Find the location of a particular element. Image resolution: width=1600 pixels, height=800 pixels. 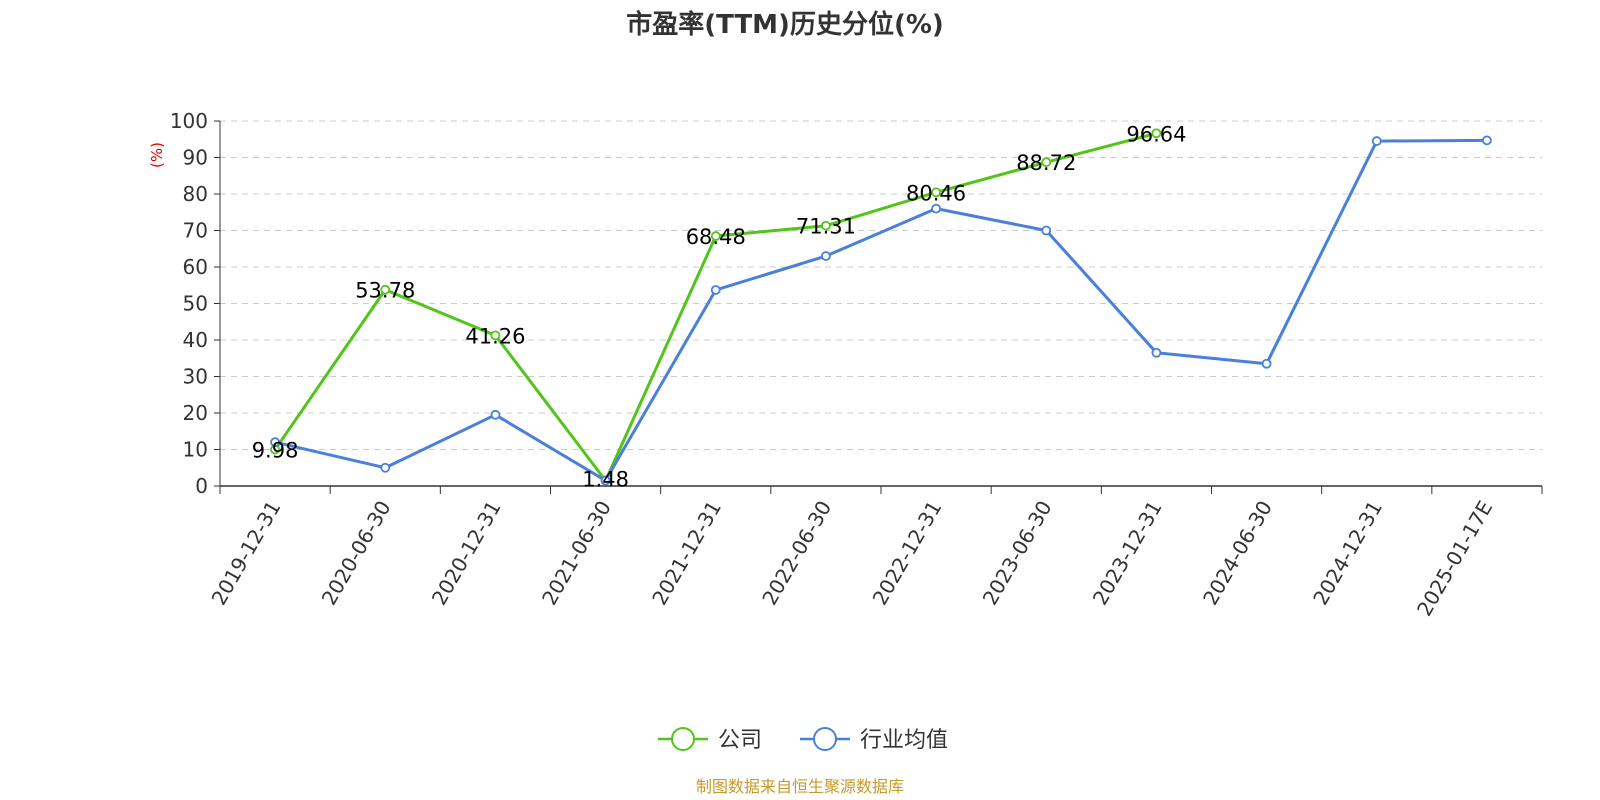

y-tick-label: 80 is located at coordinates (195, 194).